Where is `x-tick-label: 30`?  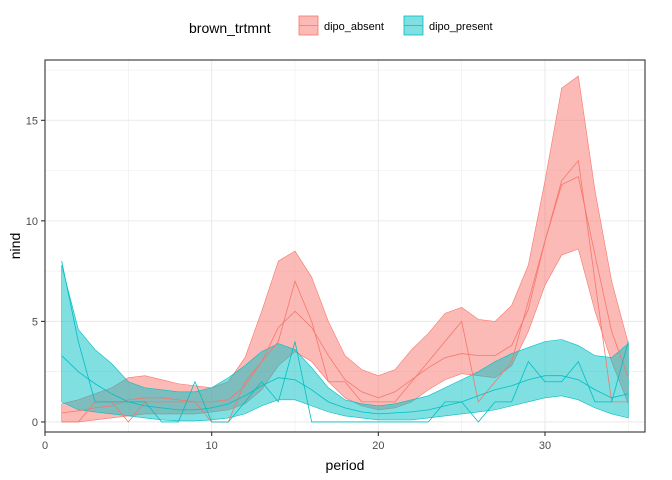
x-tick-label: 30 is located at coordinates (545, 446).